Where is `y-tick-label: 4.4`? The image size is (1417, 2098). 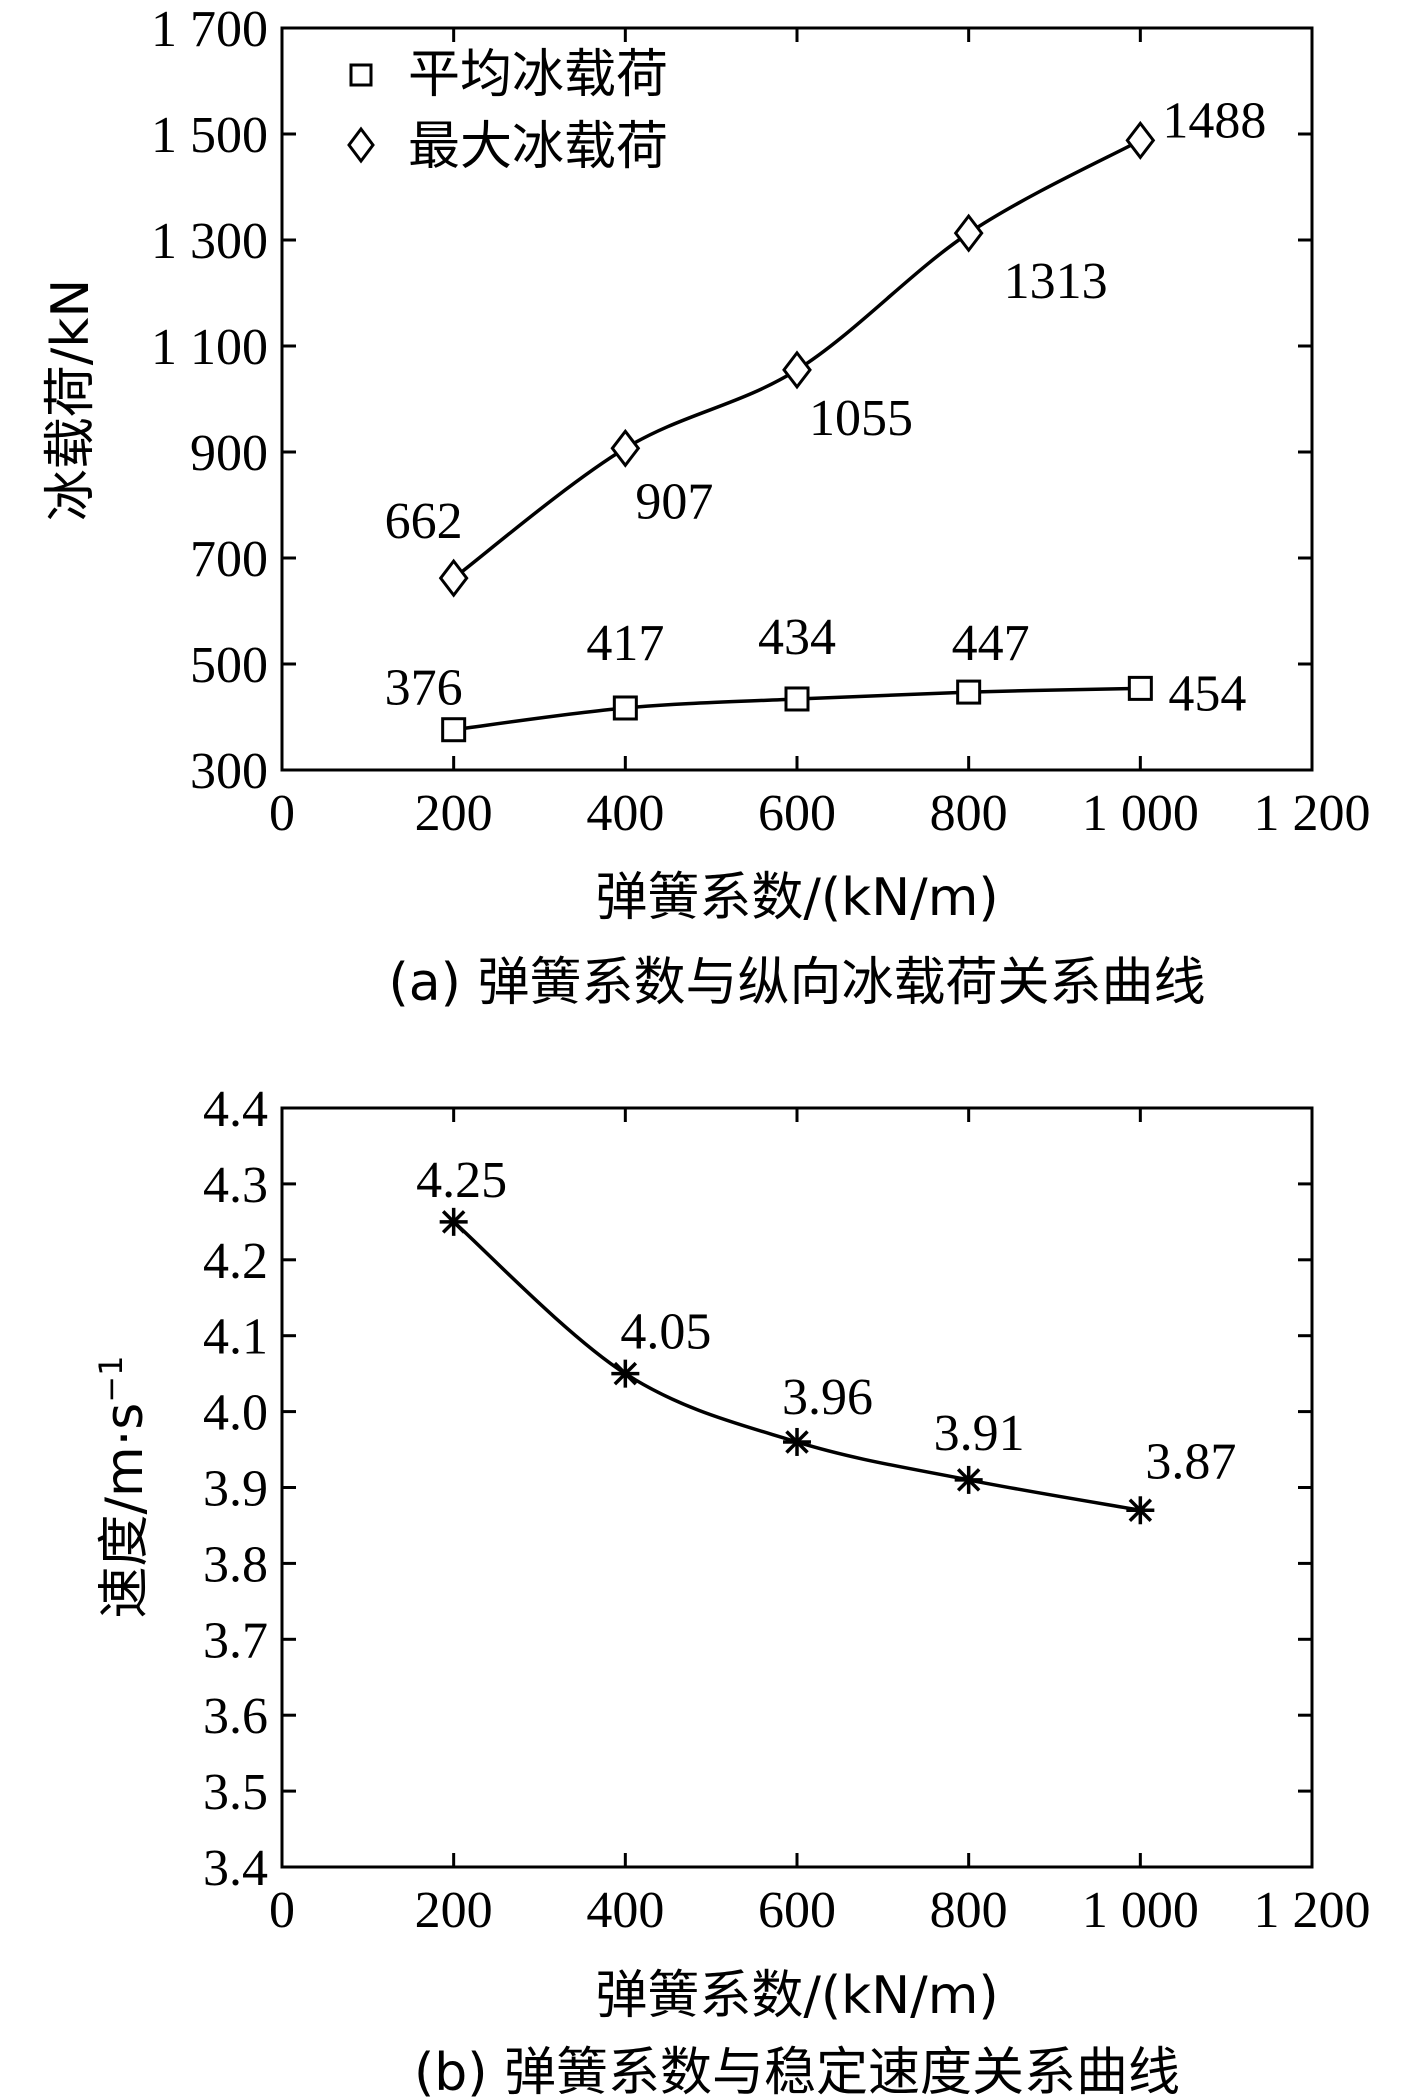
y-tick-label: 4.4 is located at coordinates (235, 1109).